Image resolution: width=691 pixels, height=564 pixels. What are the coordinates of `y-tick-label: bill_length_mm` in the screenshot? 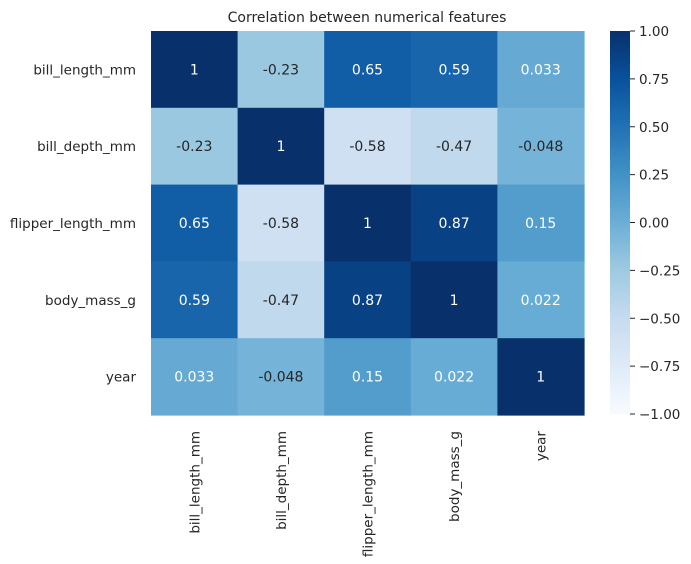 It's located at (84, 70).